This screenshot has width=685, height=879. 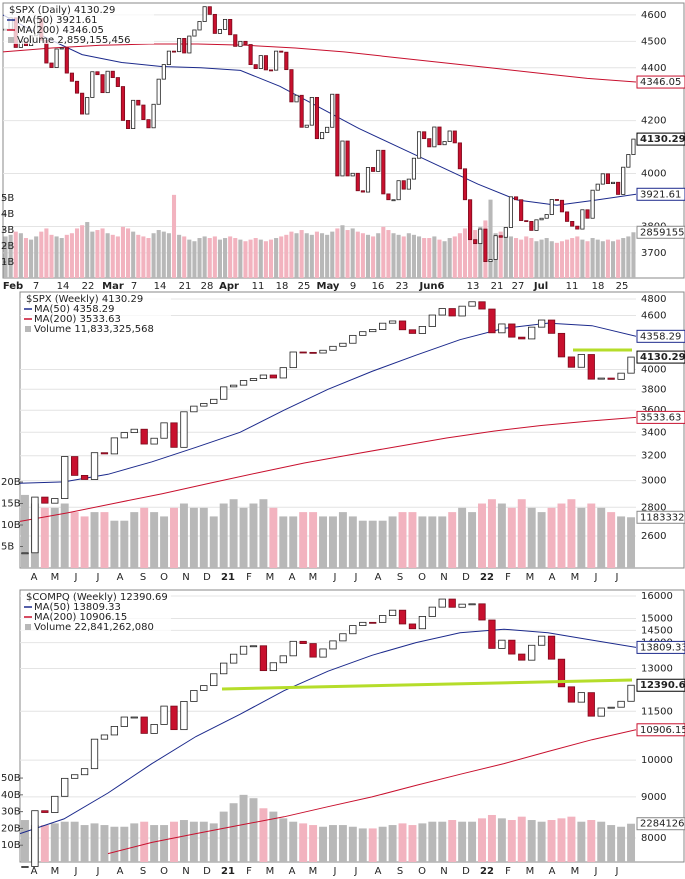 I want to click on y-tick-label: 4500, so click(x=653, y=41).